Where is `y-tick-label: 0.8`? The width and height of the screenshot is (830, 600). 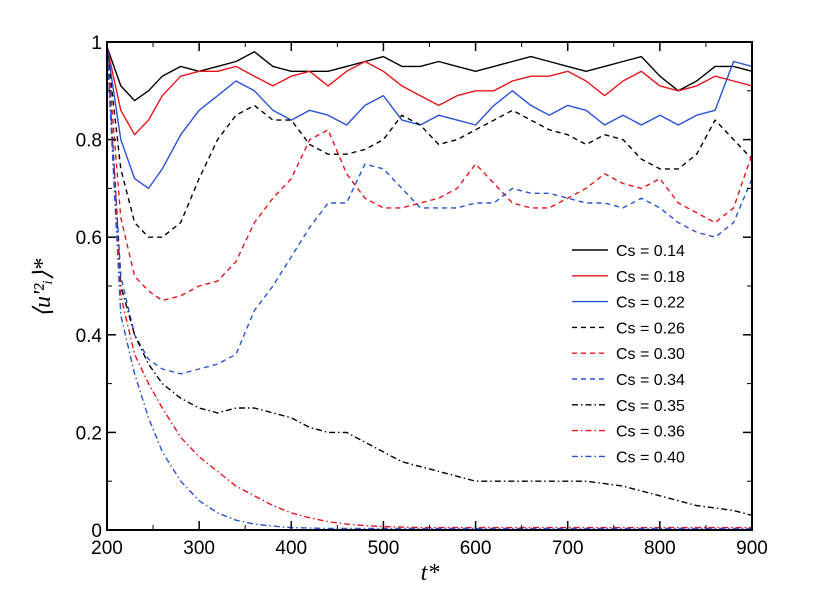
y-tick-label: 0.8 is located at coordinates (89, 141).